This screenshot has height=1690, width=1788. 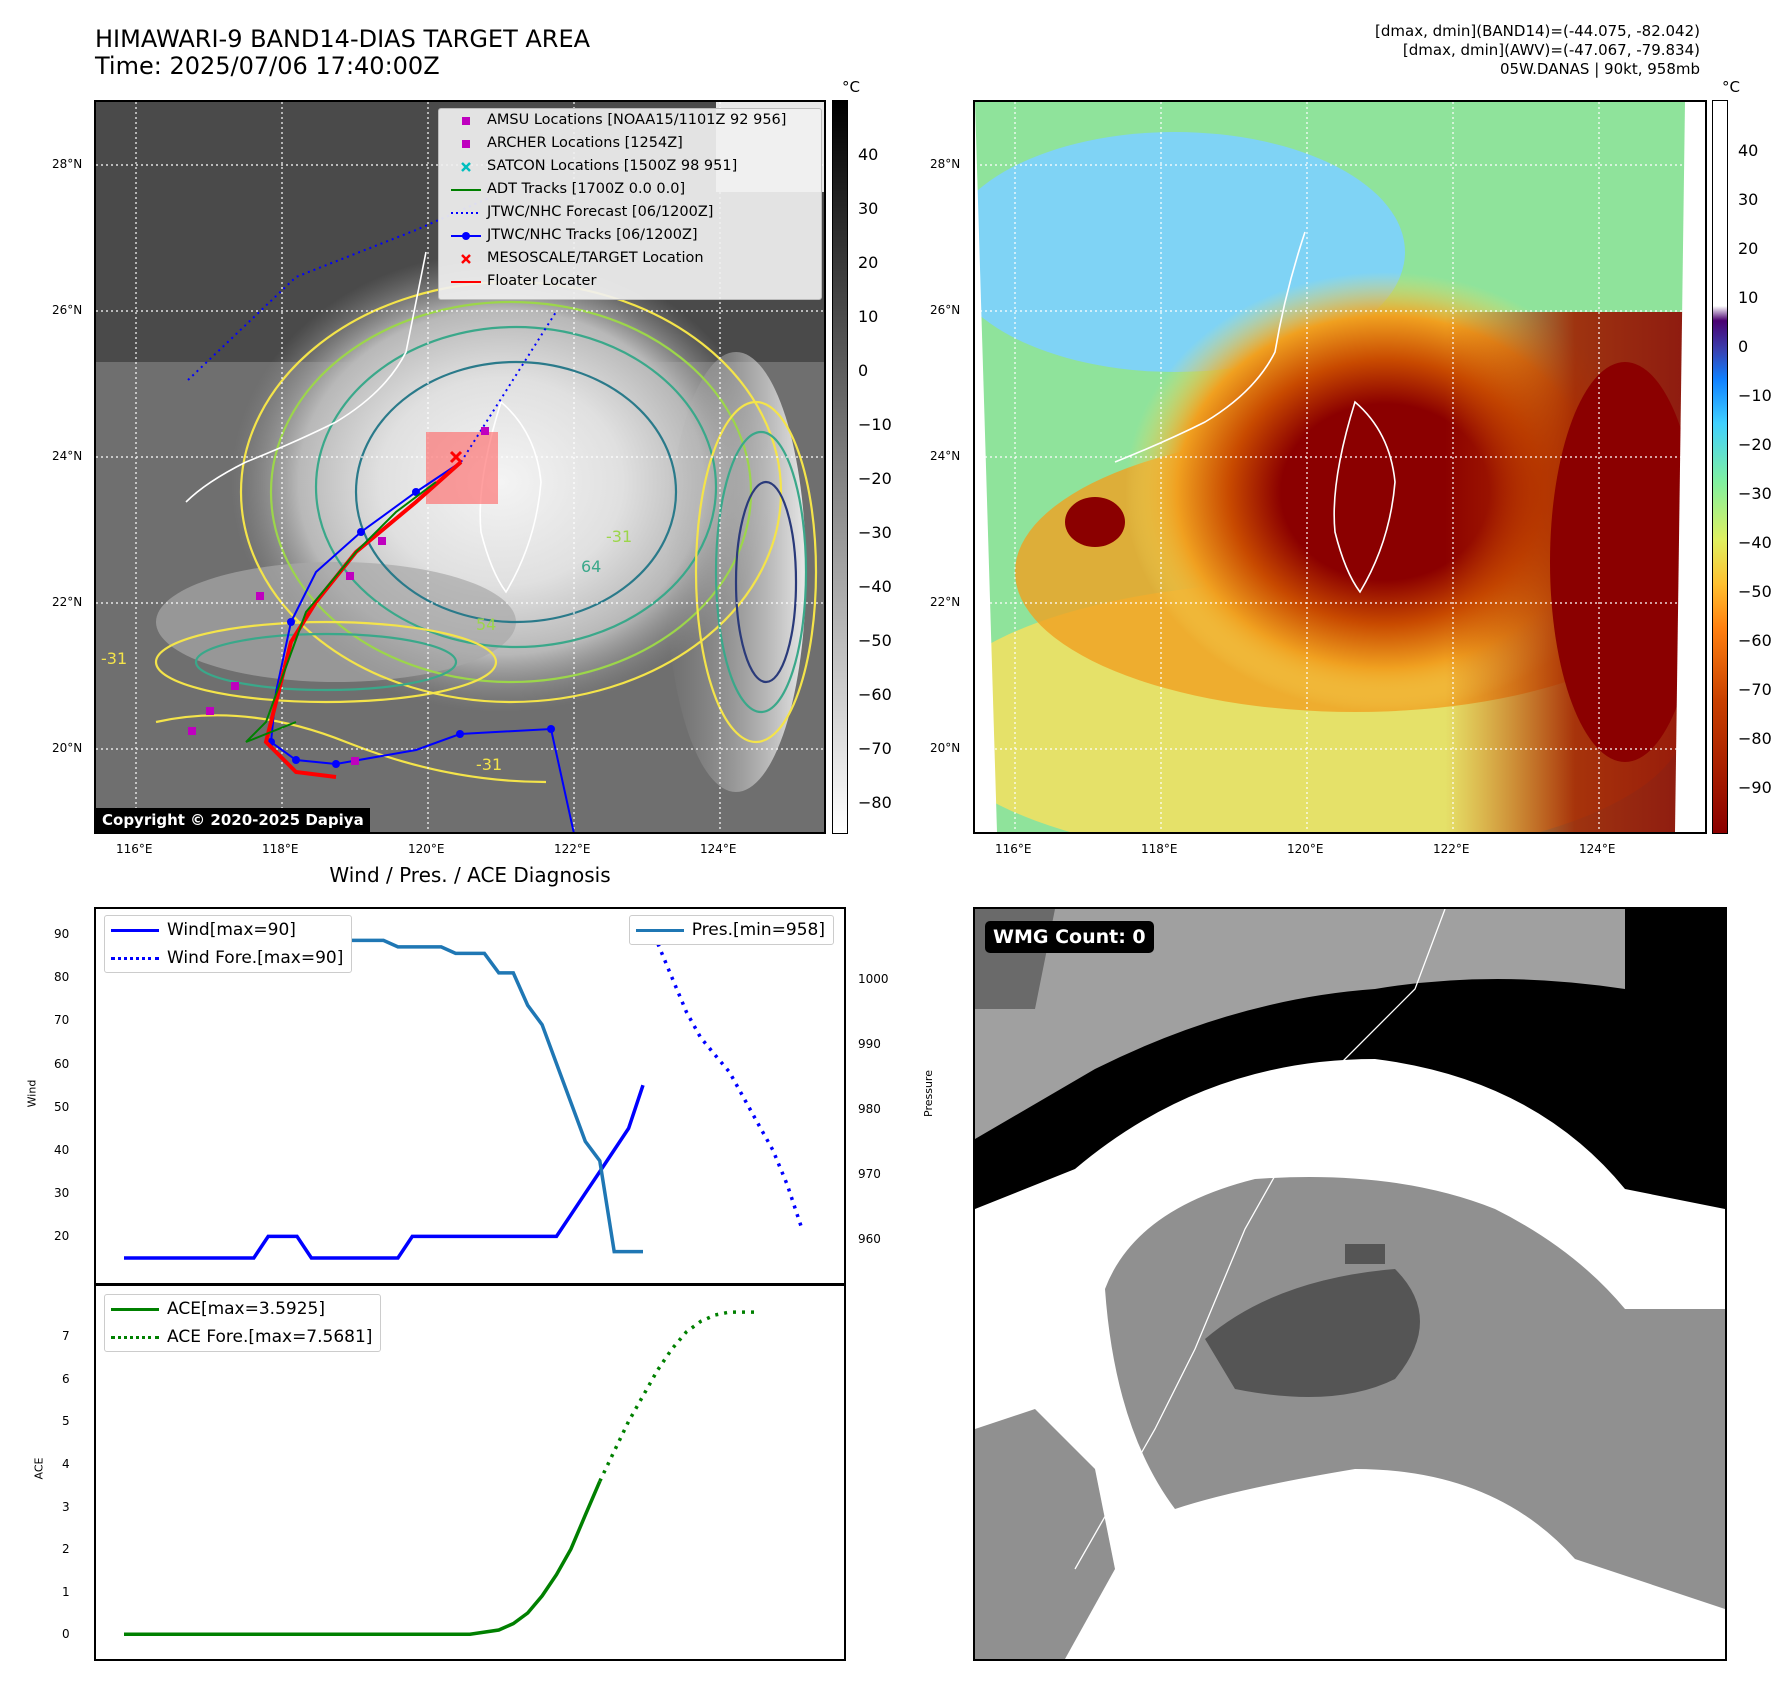 What do you see at coordinates (426, 849) in the screenshot?
I see `ir-lon-120: 120°E` at bounding box center [426, 849].